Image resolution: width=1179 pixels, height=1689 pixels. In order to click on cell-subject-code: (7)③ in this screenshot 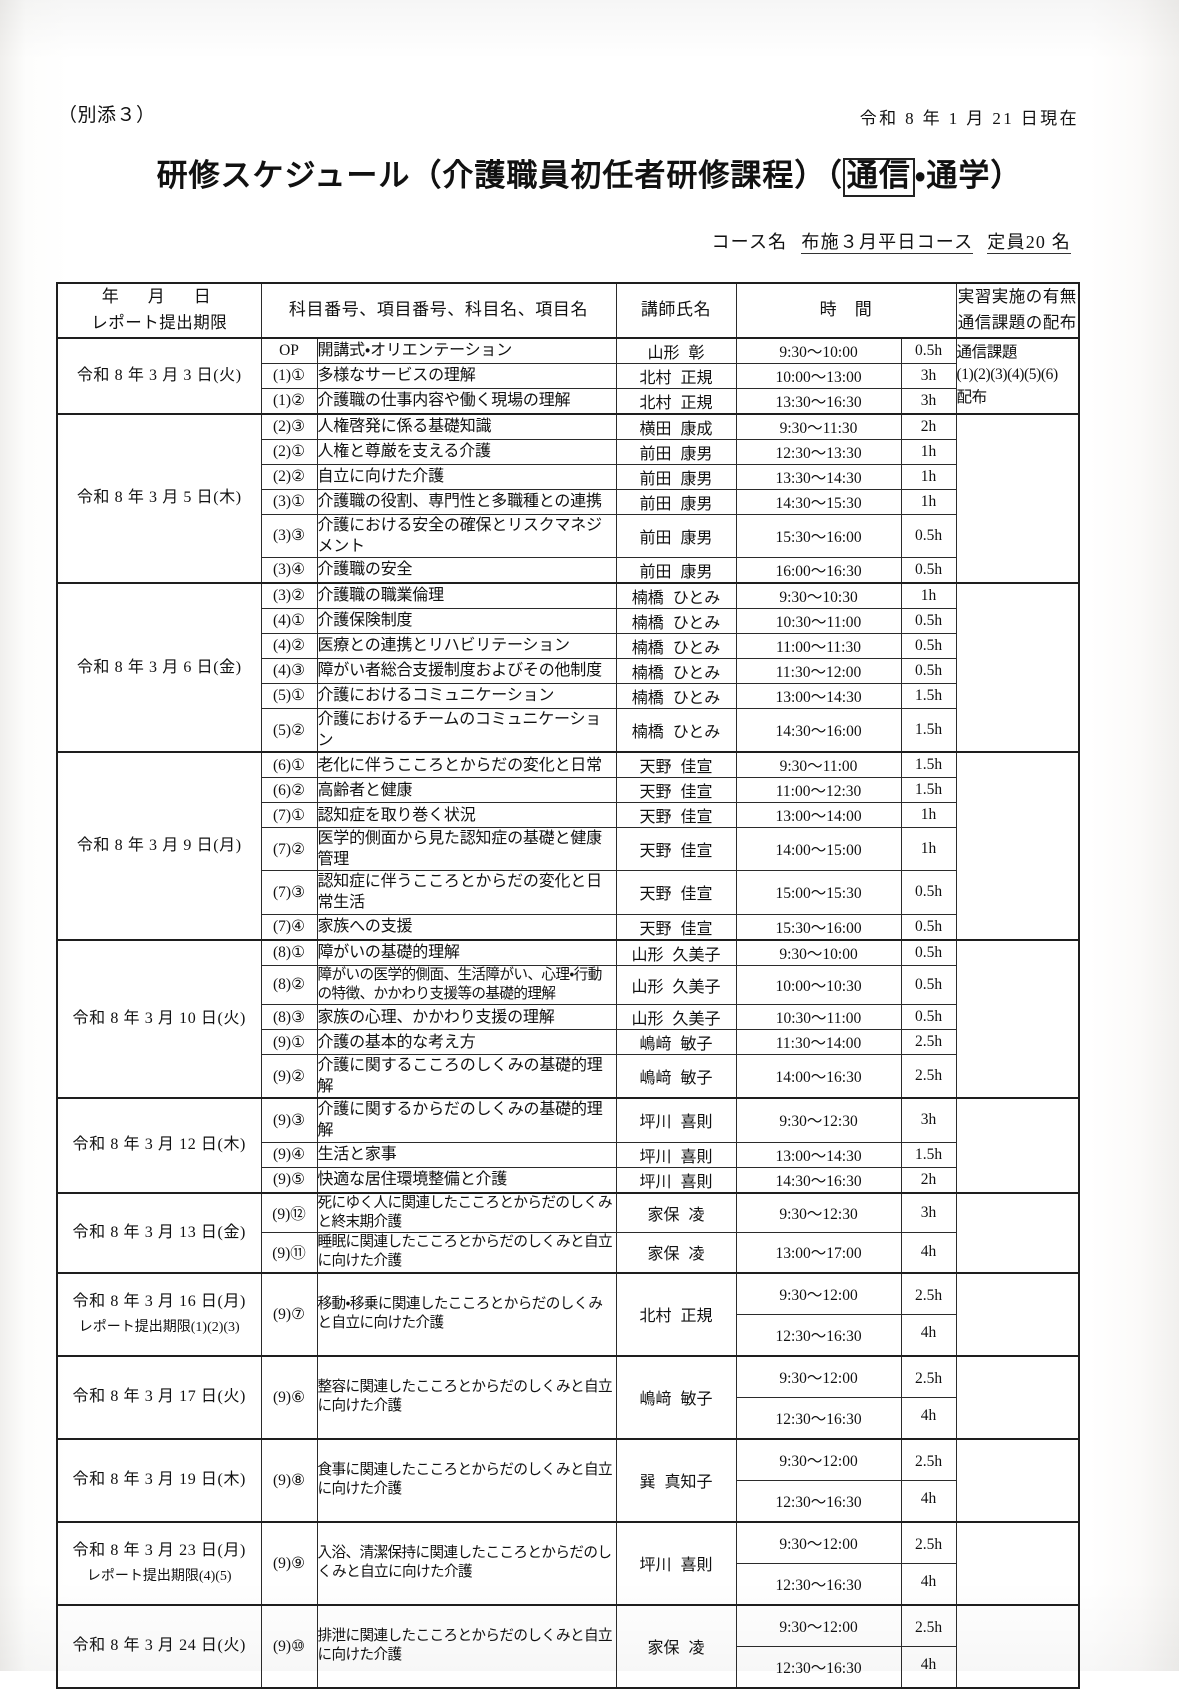, I will do `click(289, 892)`.